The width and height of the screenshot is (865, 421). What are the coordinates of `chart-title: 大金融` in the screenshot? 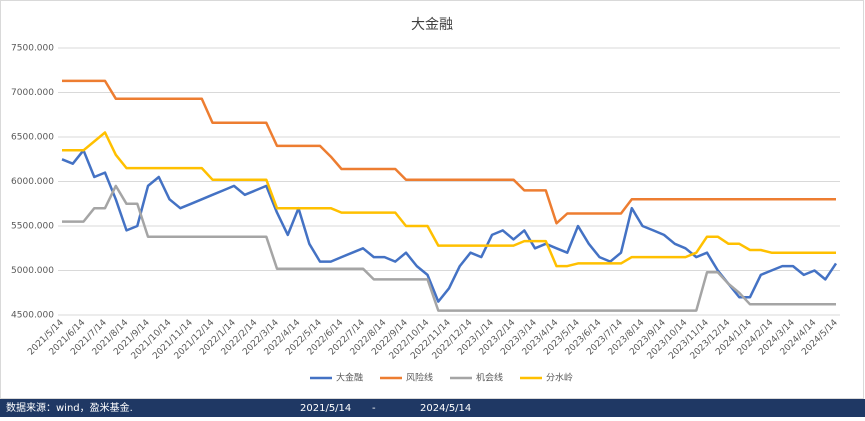 It's located at (432, 25).